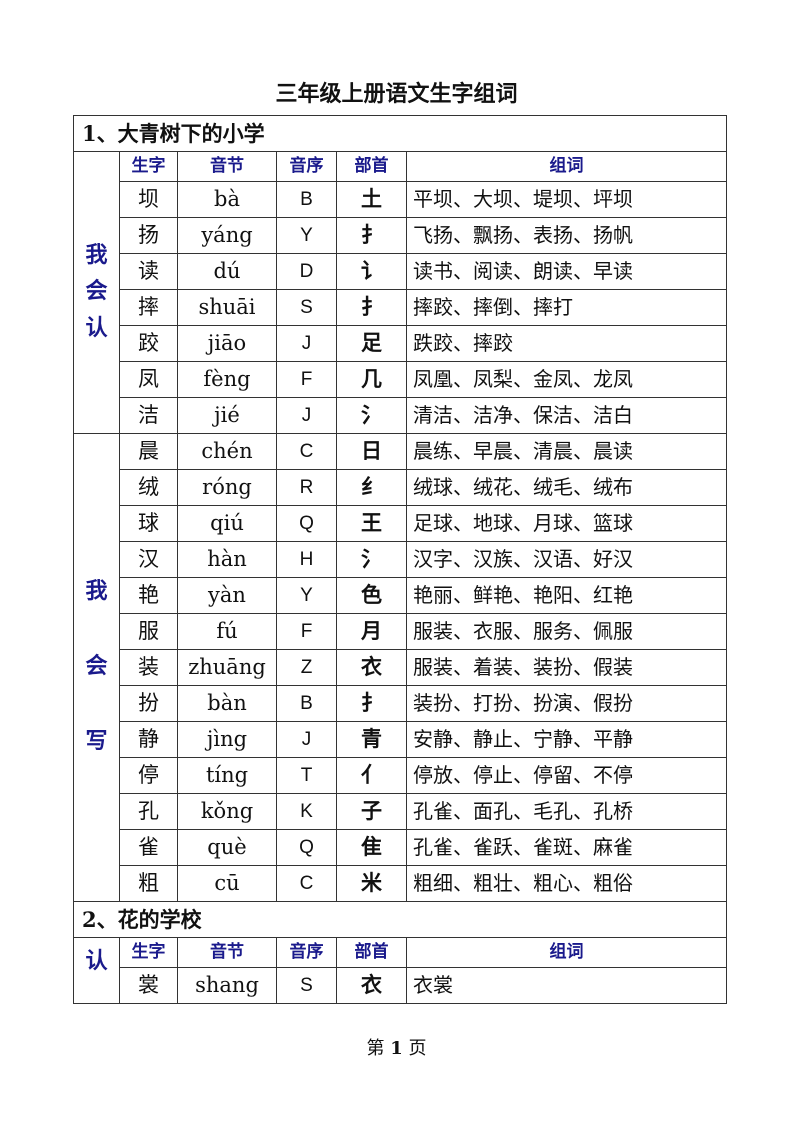  What do you see at coordinates (400, 970) in the screenshot?
I see `header-row: 认生字 音节 音序 部首 组词` at bounding box center [400, 970].